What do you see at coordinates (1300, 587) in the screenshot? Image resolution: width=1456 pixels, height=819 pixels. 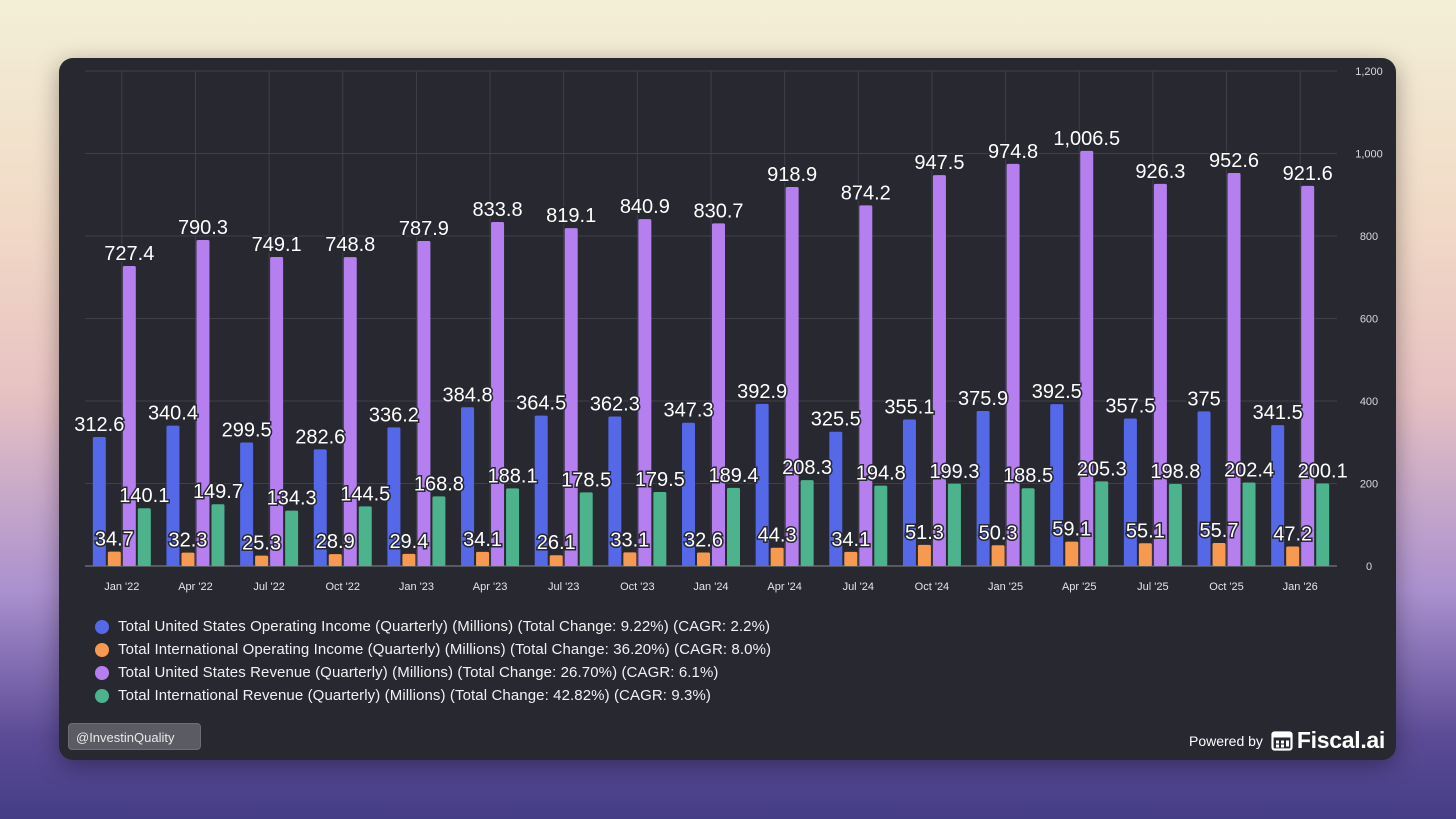 I see `x-tick-label: Jan '26` at bounding box center [1300, 587].